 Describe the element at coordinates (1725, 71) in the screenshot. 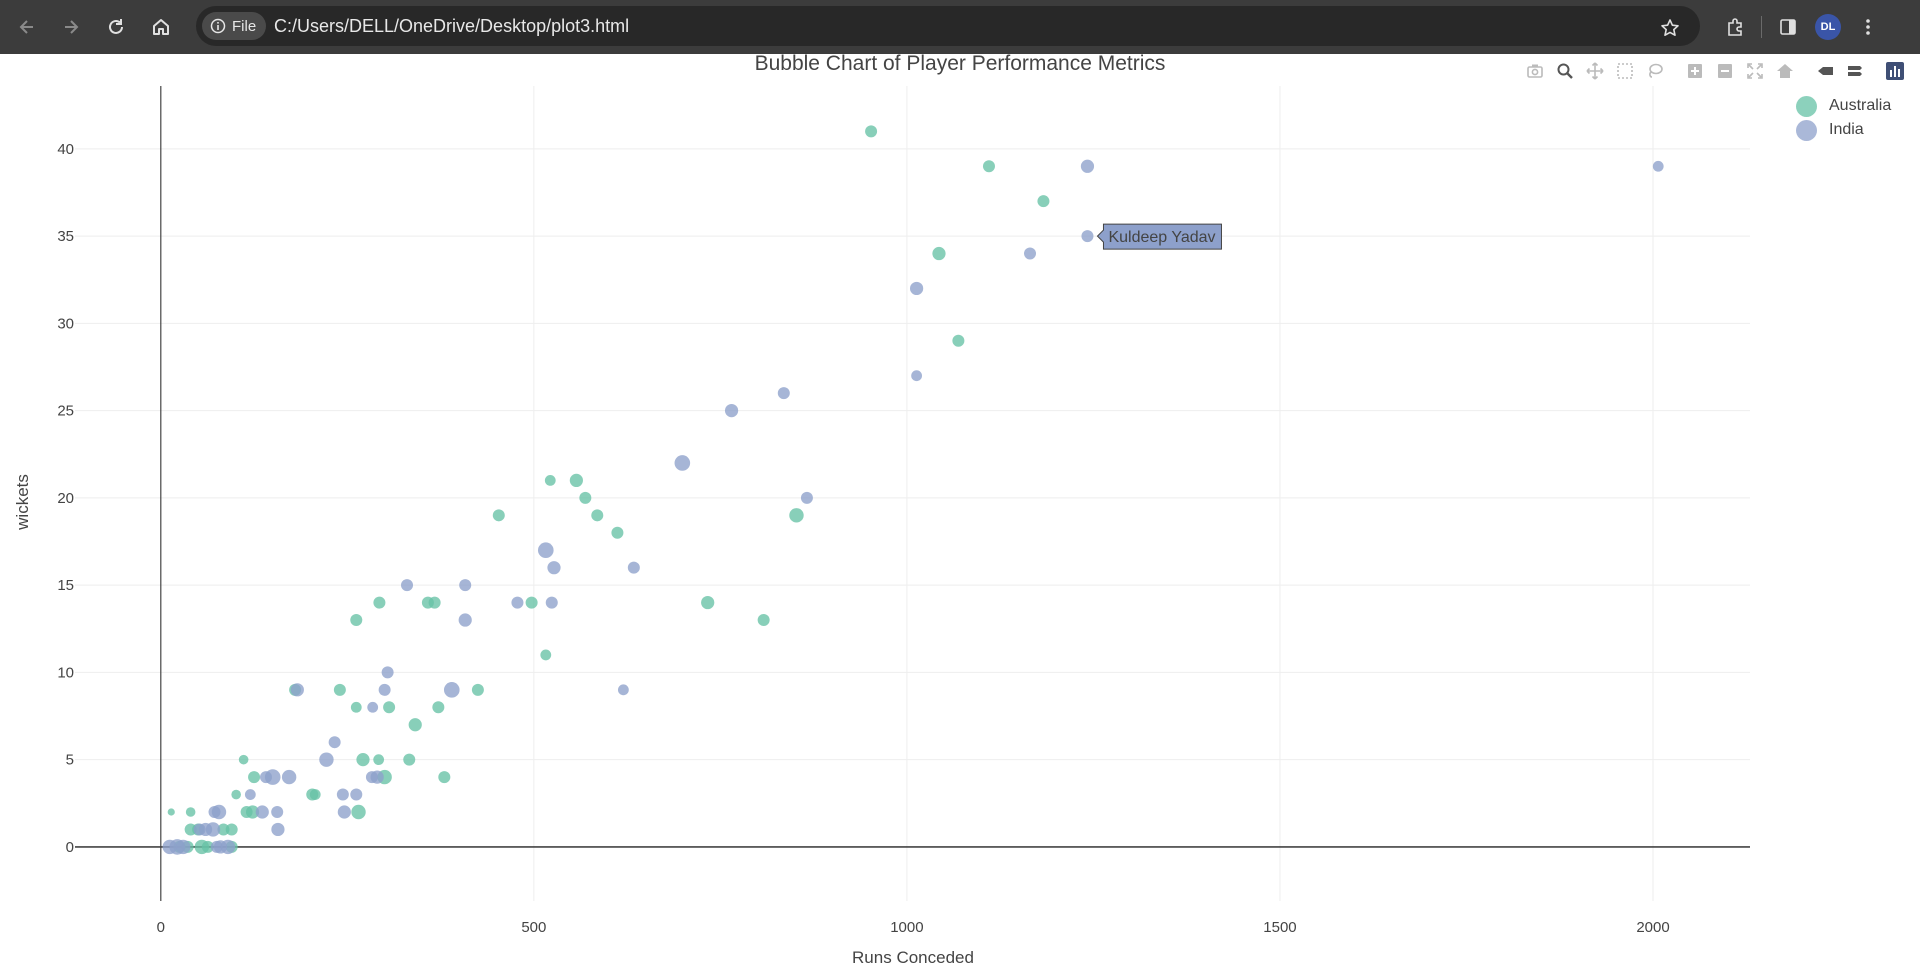

I see `zoom-out-button` at that location.